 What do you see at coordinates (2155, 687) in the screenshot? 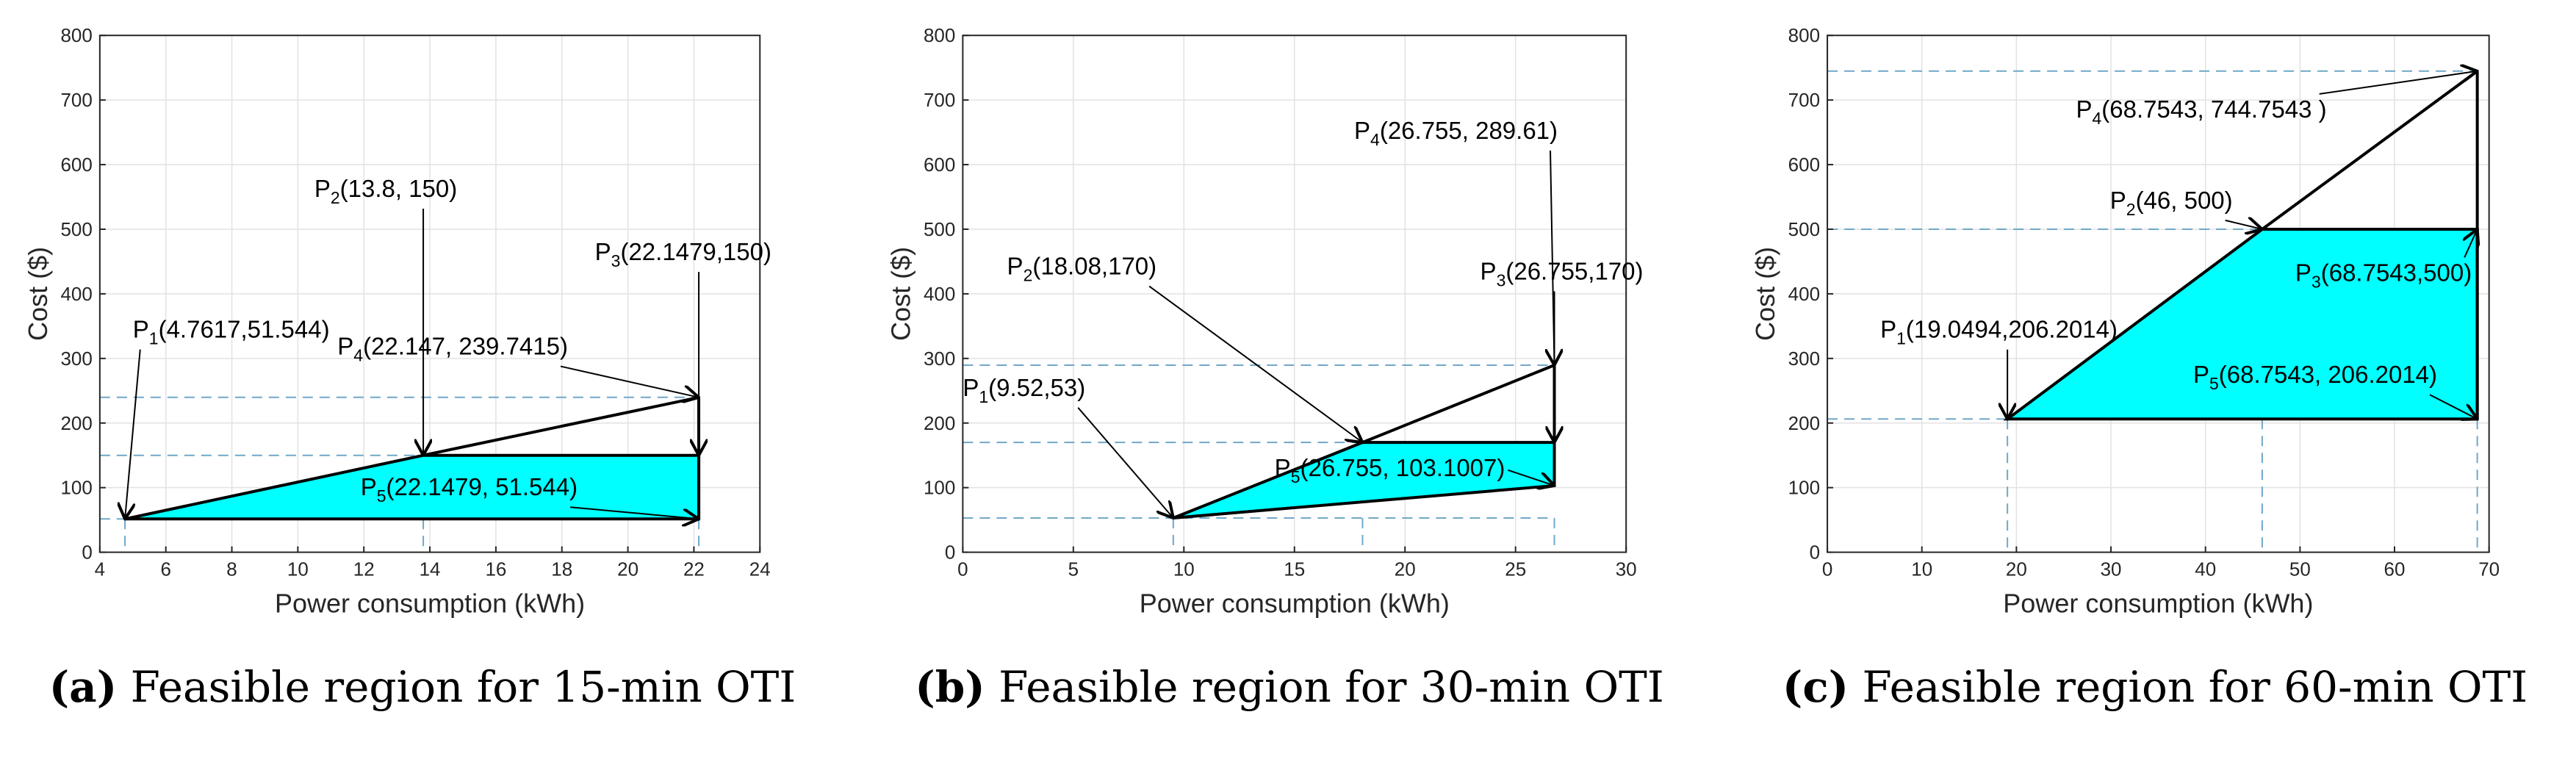
I see `caption-c: (c) Feasible region for 60-min OTI` at bounding box center [2155, 687].